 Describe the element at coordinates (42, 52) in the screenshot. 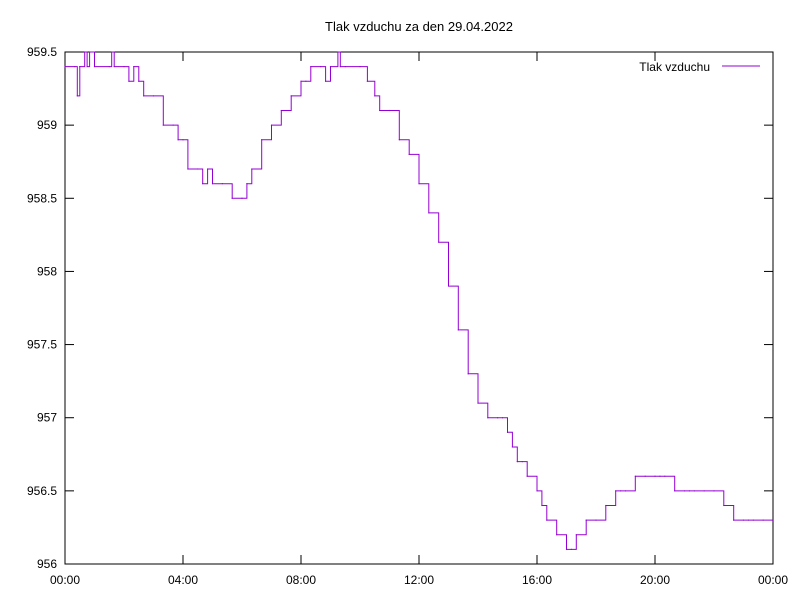

I see `y-tick-label: 959.5` at that location.